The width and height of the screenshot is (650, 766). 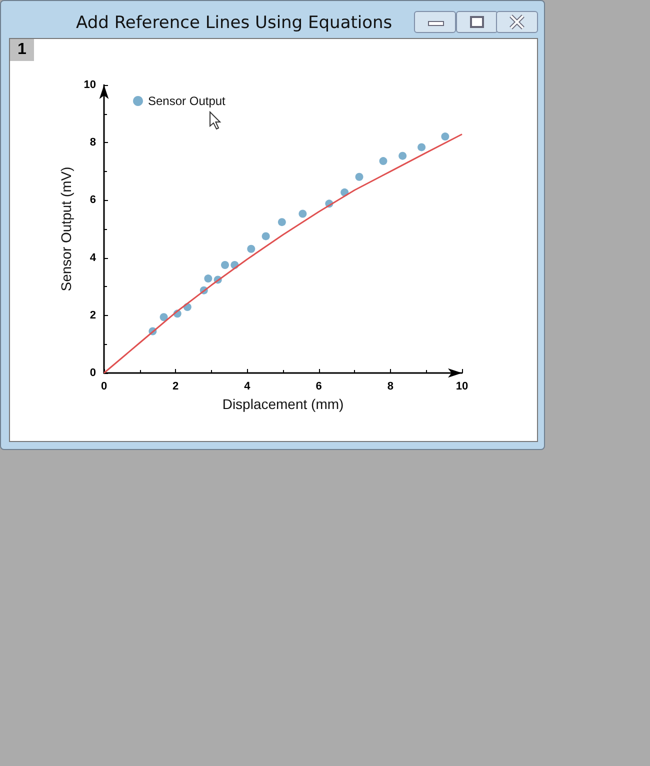 I want to click on y-tick-label: 2, so click(x=93, y=315).